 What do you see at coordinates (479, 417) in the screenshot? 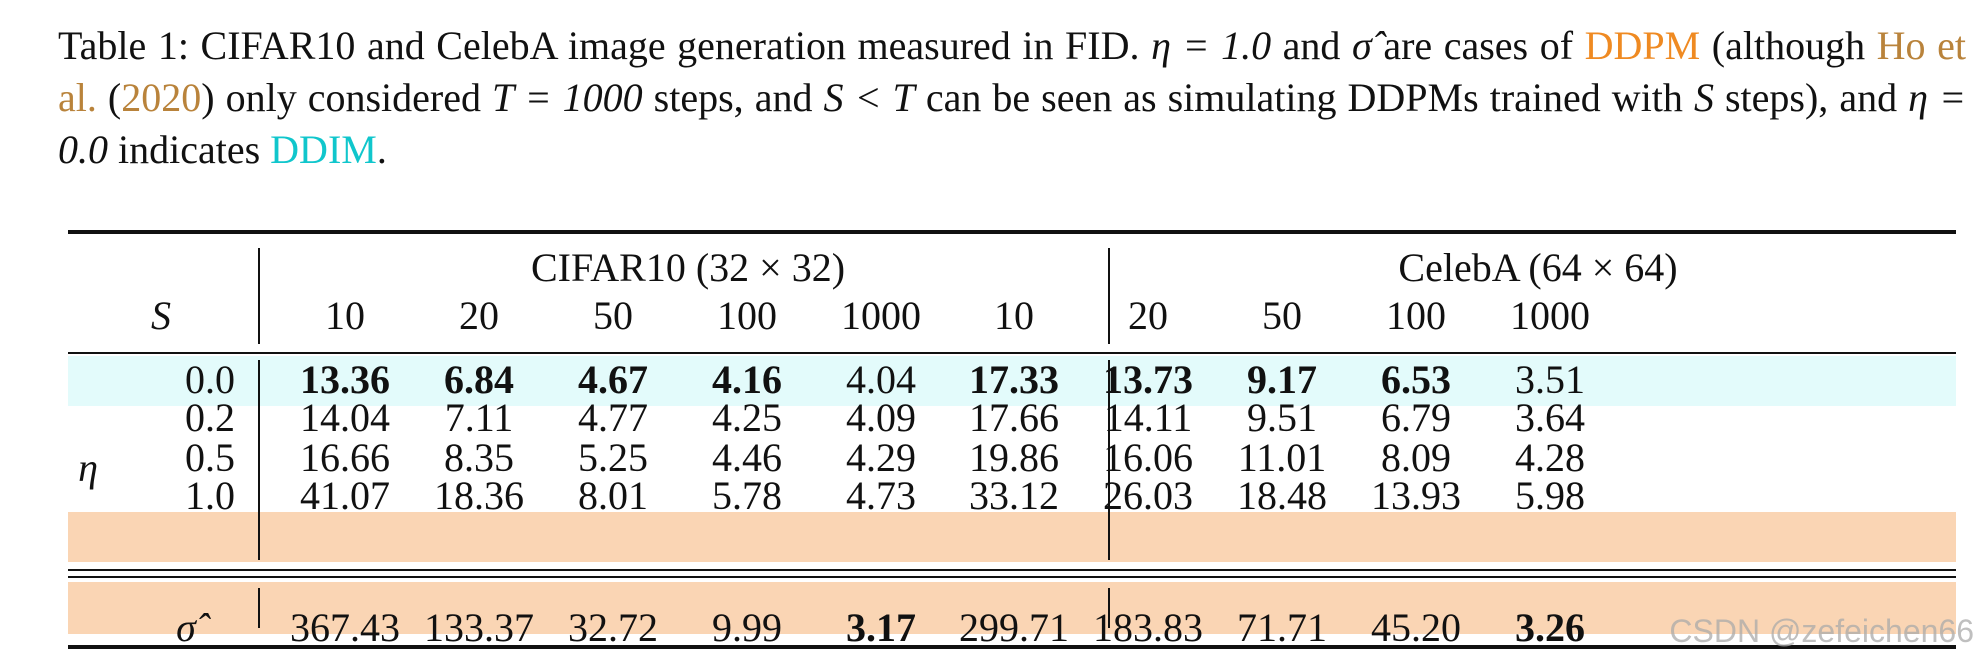
I see `table-cell: 7.11` at bounding box center [479, 417].